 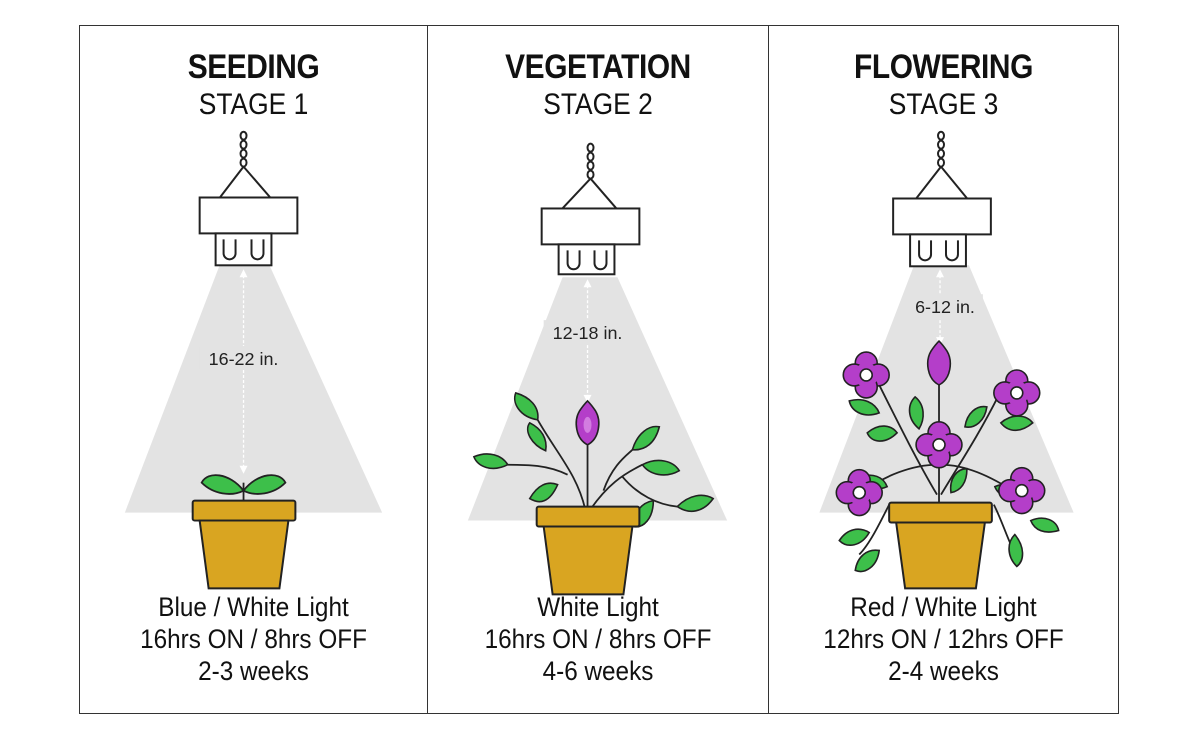 What do you see at coordinates (598, 607) in the screenshot?
I see `light-type: White Light` at bounding box center [598, 607].